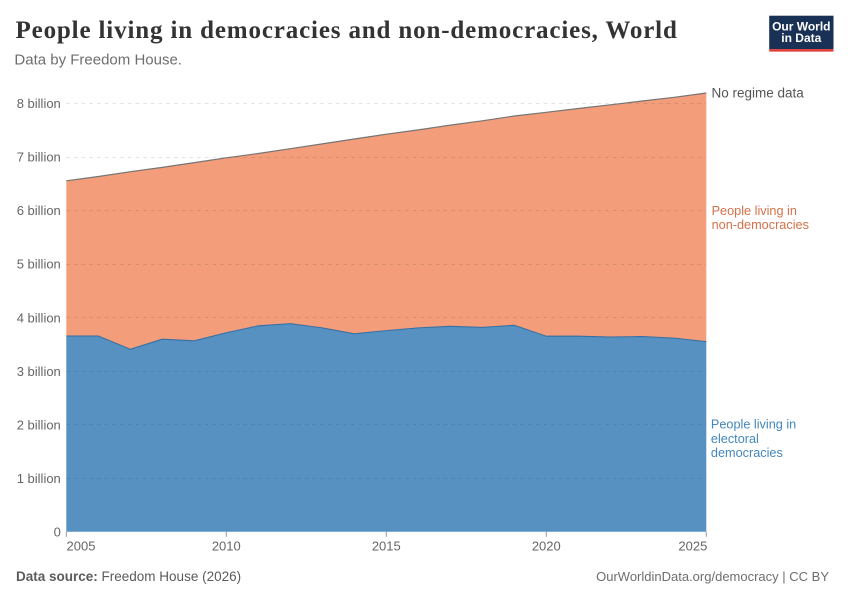 This screenshot has width=850, height=600. What do you see at coordinates (226, 546) in the screenshot?
I see `svg-text: 2010` at bounding box center [226, 546].